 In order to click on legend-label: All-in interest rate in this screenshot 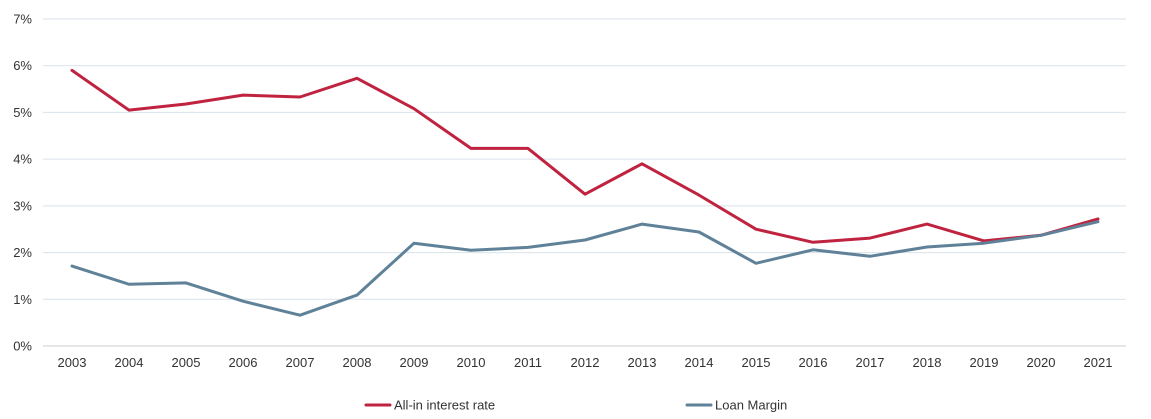, I will do `click(444, 405)`.